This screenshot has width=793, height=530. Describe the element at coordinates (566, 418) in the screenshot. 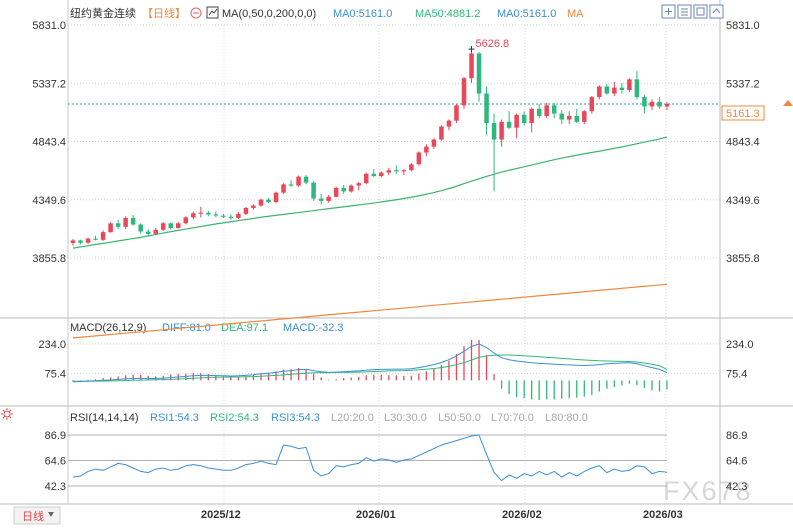

I see `rsi-l80: L80:80.0` at that location.